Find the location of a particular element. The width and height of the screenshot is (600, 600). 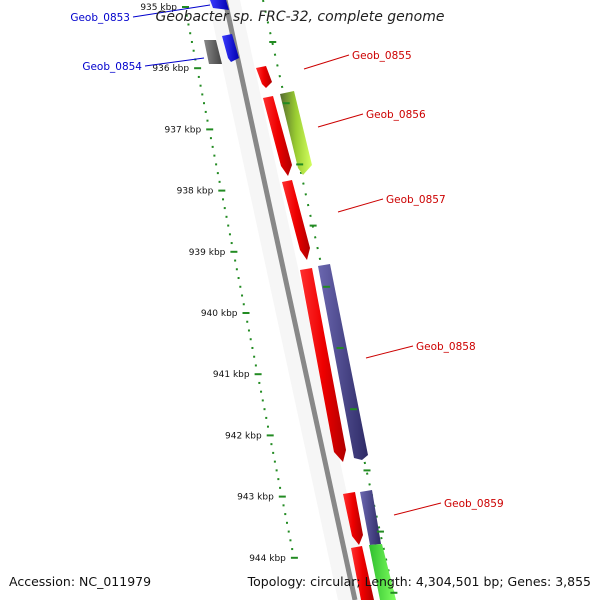

ruler-tick-label: 941 kbp is located at coordinates (231, 375).